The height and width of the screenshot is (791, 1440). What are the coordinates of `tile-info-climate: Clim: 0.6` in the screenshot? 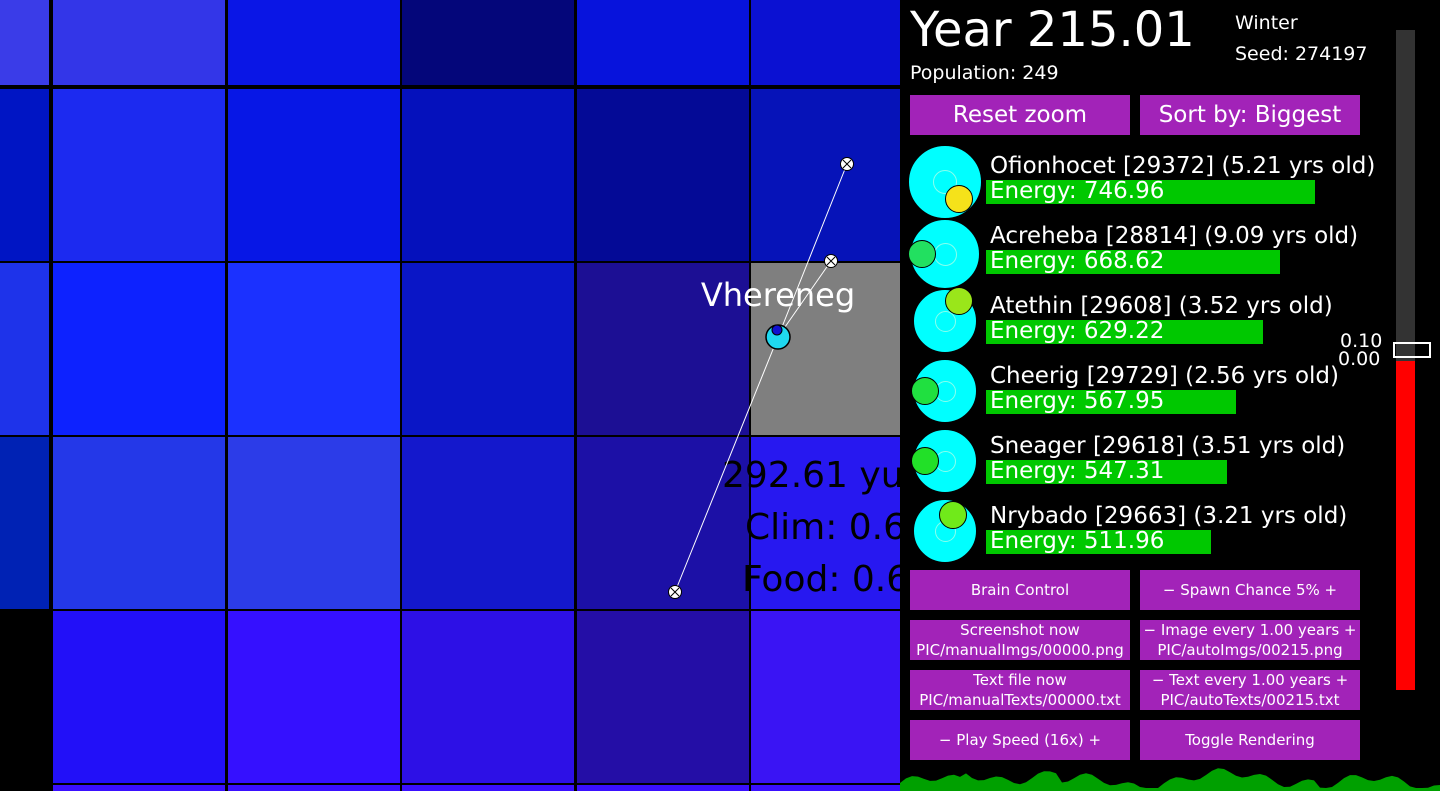 It's located at (822, 527).